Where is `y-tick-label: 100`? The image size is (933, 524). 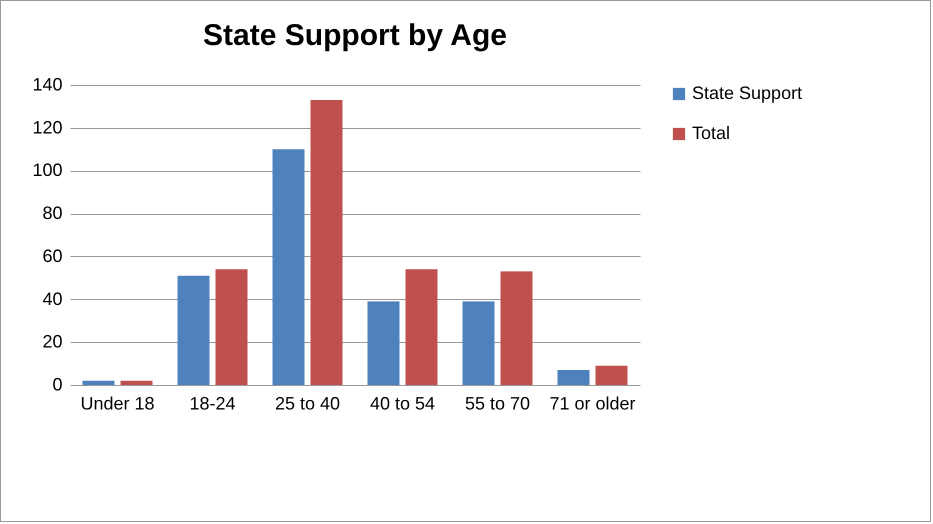
y-tick-label: 100 is located at coordinates (47, 170).